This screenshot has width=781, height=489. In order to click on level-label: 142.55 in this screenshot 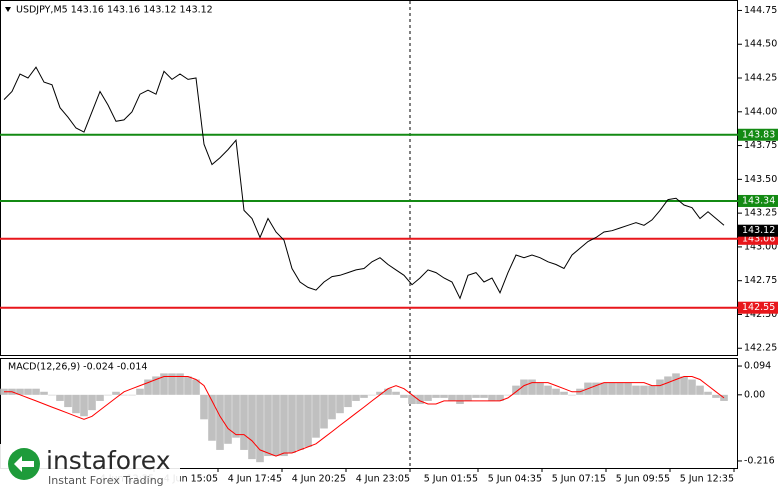, I will do `click(758, 307)`.